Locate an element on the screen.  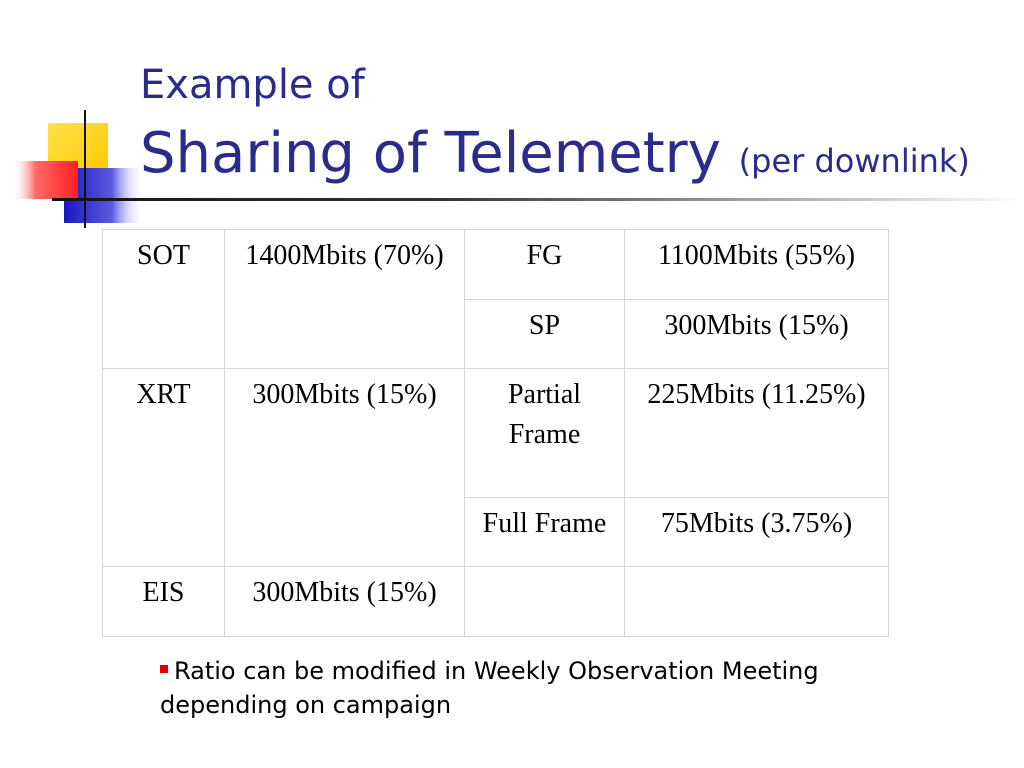
instrument-cell-sot: SOT is located at coordinates (163, 299).